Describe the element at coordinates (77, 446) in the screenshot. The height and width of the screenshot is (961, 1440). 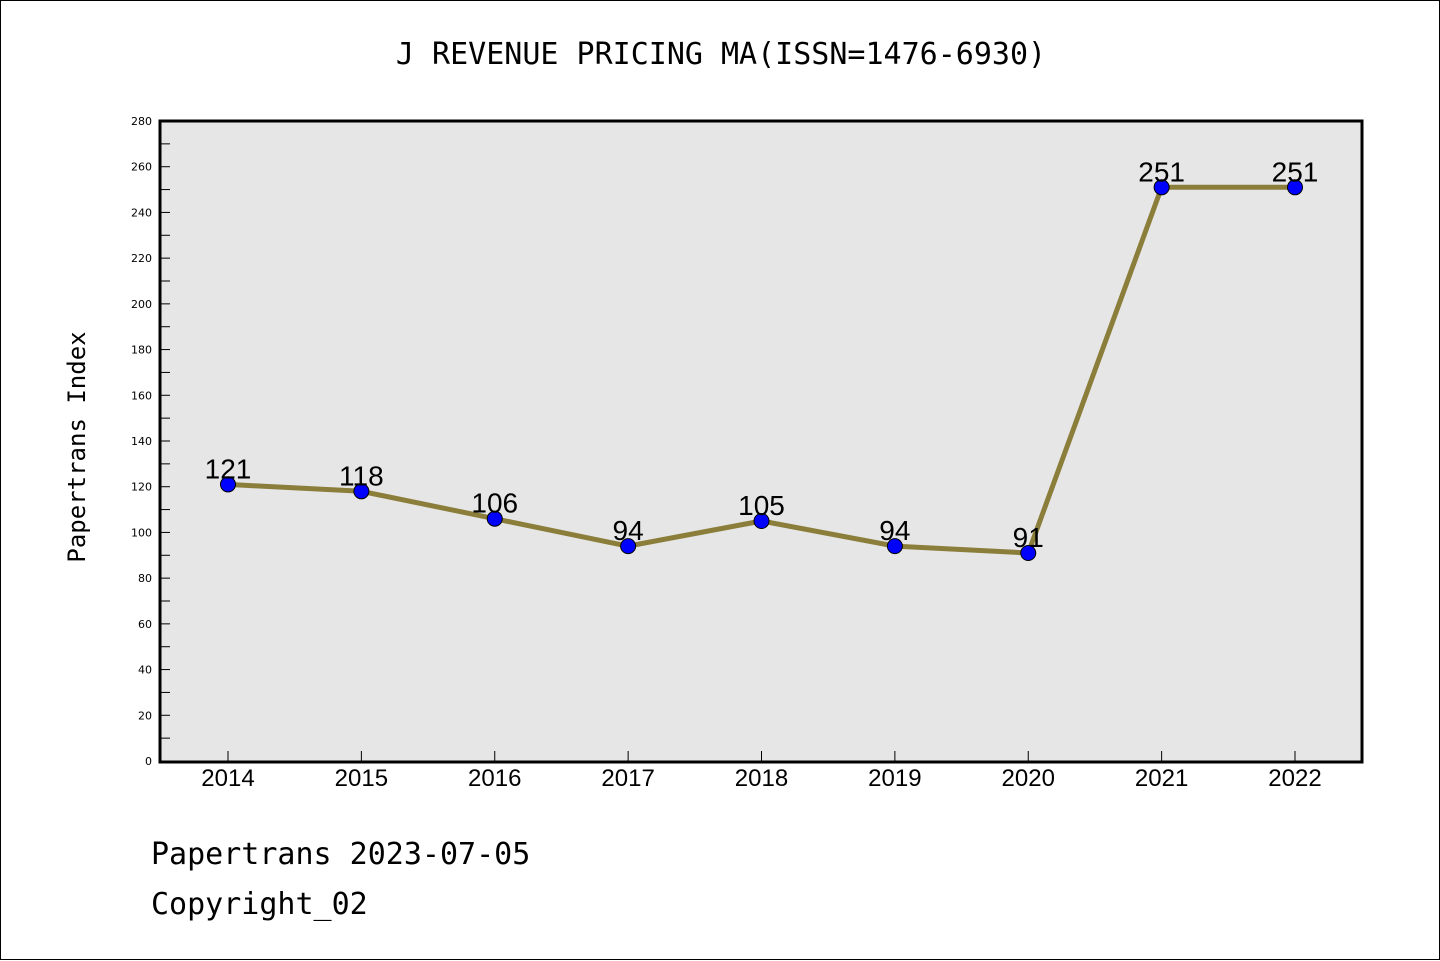
I see `y-axis-label: Papertrans Index` at that location.